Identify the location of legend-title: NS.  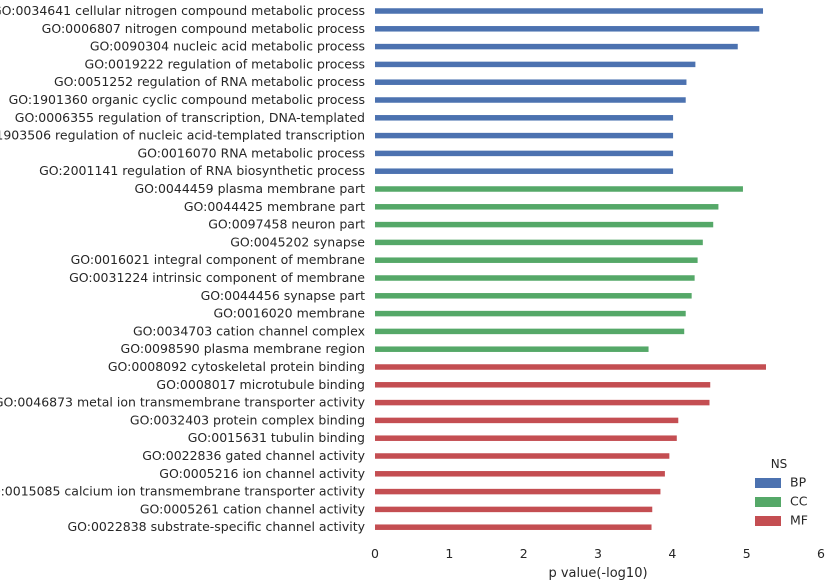
(779, 464).